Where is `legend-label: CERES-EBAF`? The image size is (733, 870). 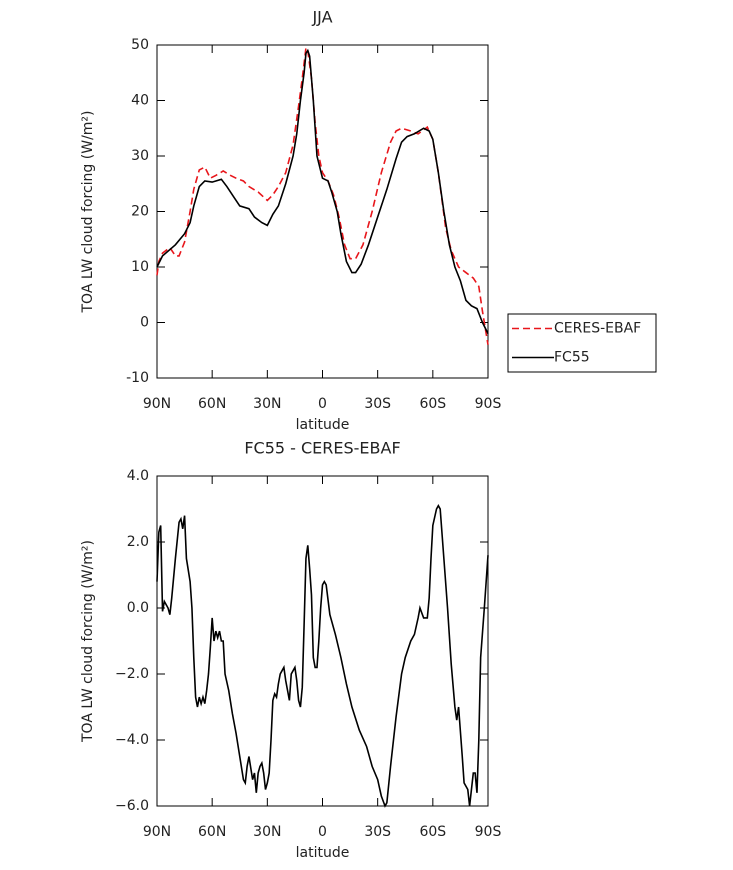 legend-label: CERES-EBAF is located at coordinates (597, 329).